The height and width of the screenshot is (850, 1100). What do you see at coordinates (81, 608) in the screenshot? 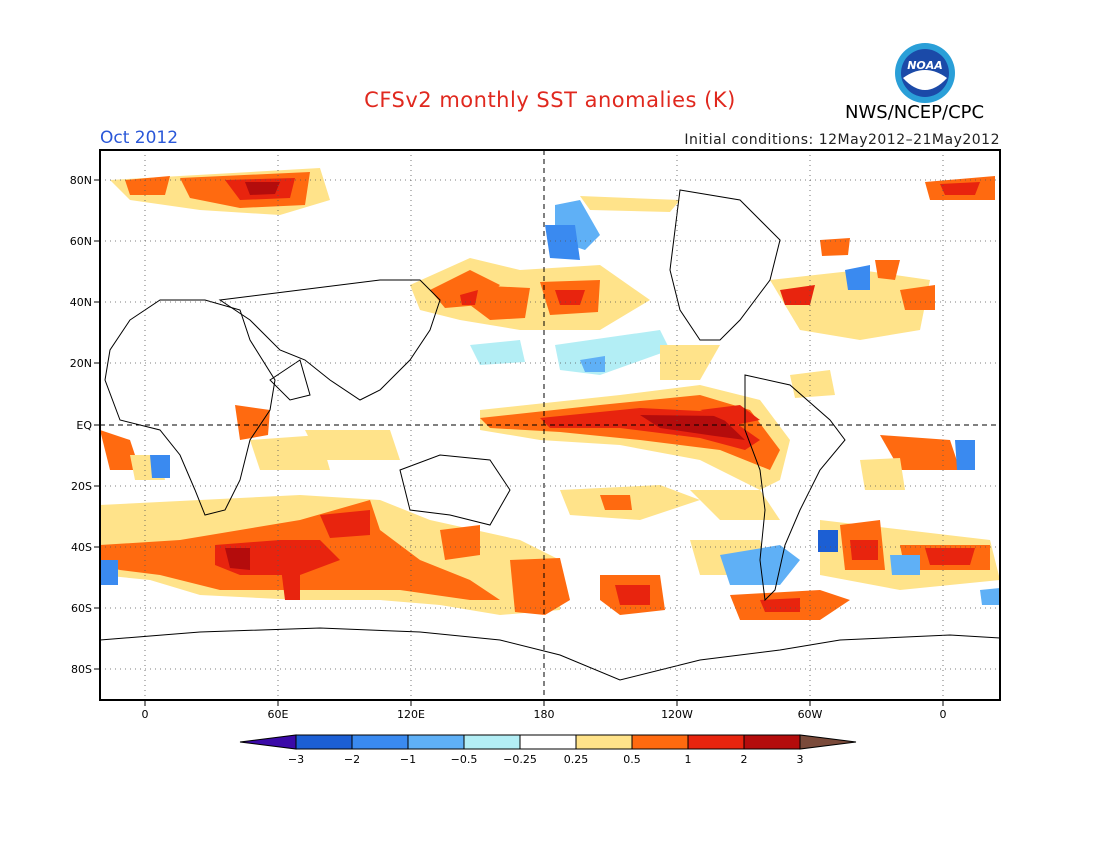
I see `lat-label: 60S` at bounding box center [81, 608].